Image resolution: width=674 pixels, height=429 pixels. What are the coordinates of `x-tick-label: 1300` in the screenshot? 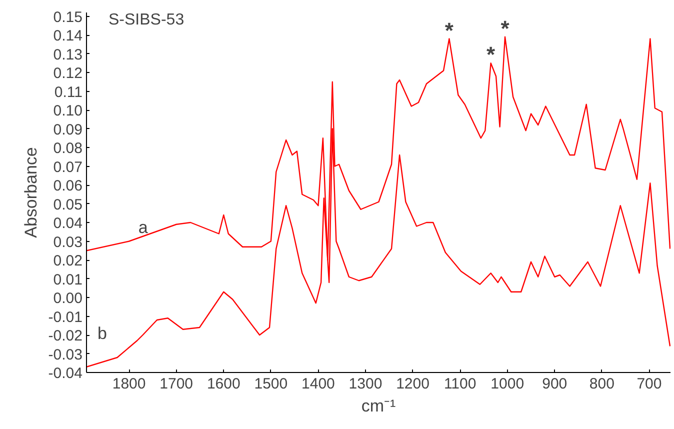 It's located at (365, 384).